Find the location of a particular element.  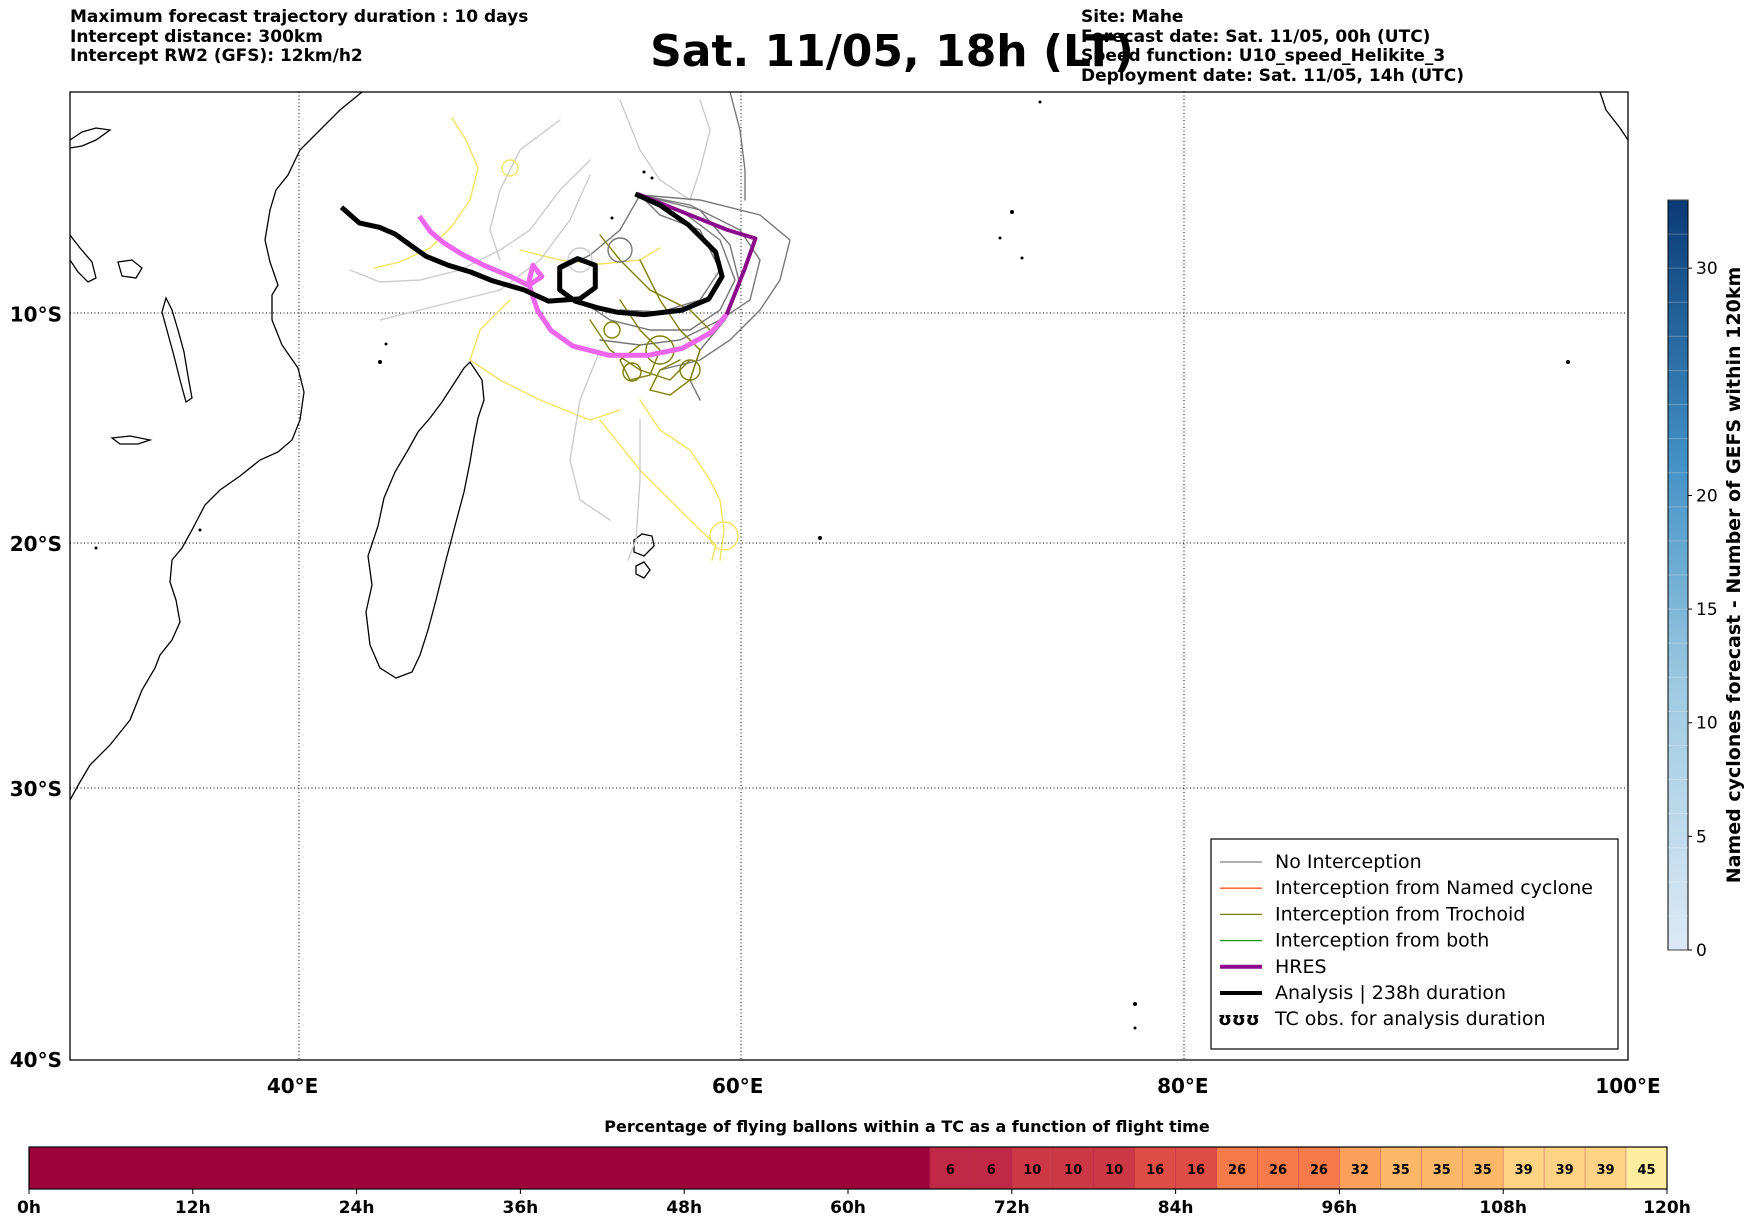

bottom-colorbar-tick-label: 96h is located at coordinates (1340, 1208).